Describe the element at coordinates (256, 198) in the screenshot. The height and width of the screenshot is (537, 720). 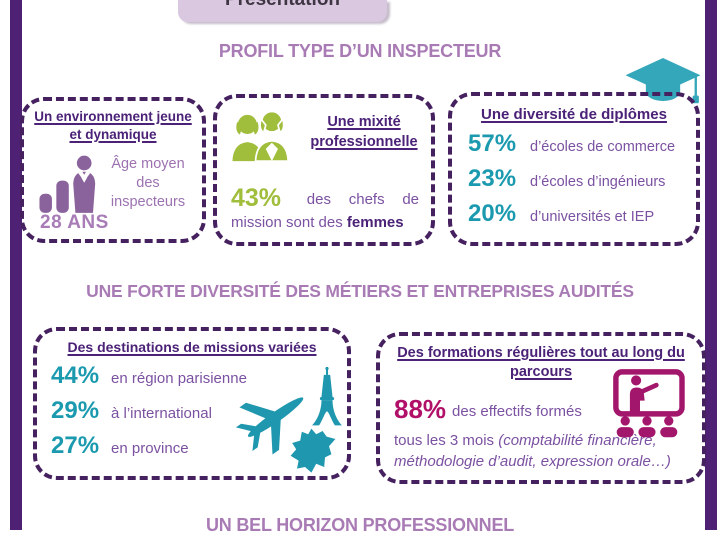
I see `mixite-stat-value: 43%` at that location.